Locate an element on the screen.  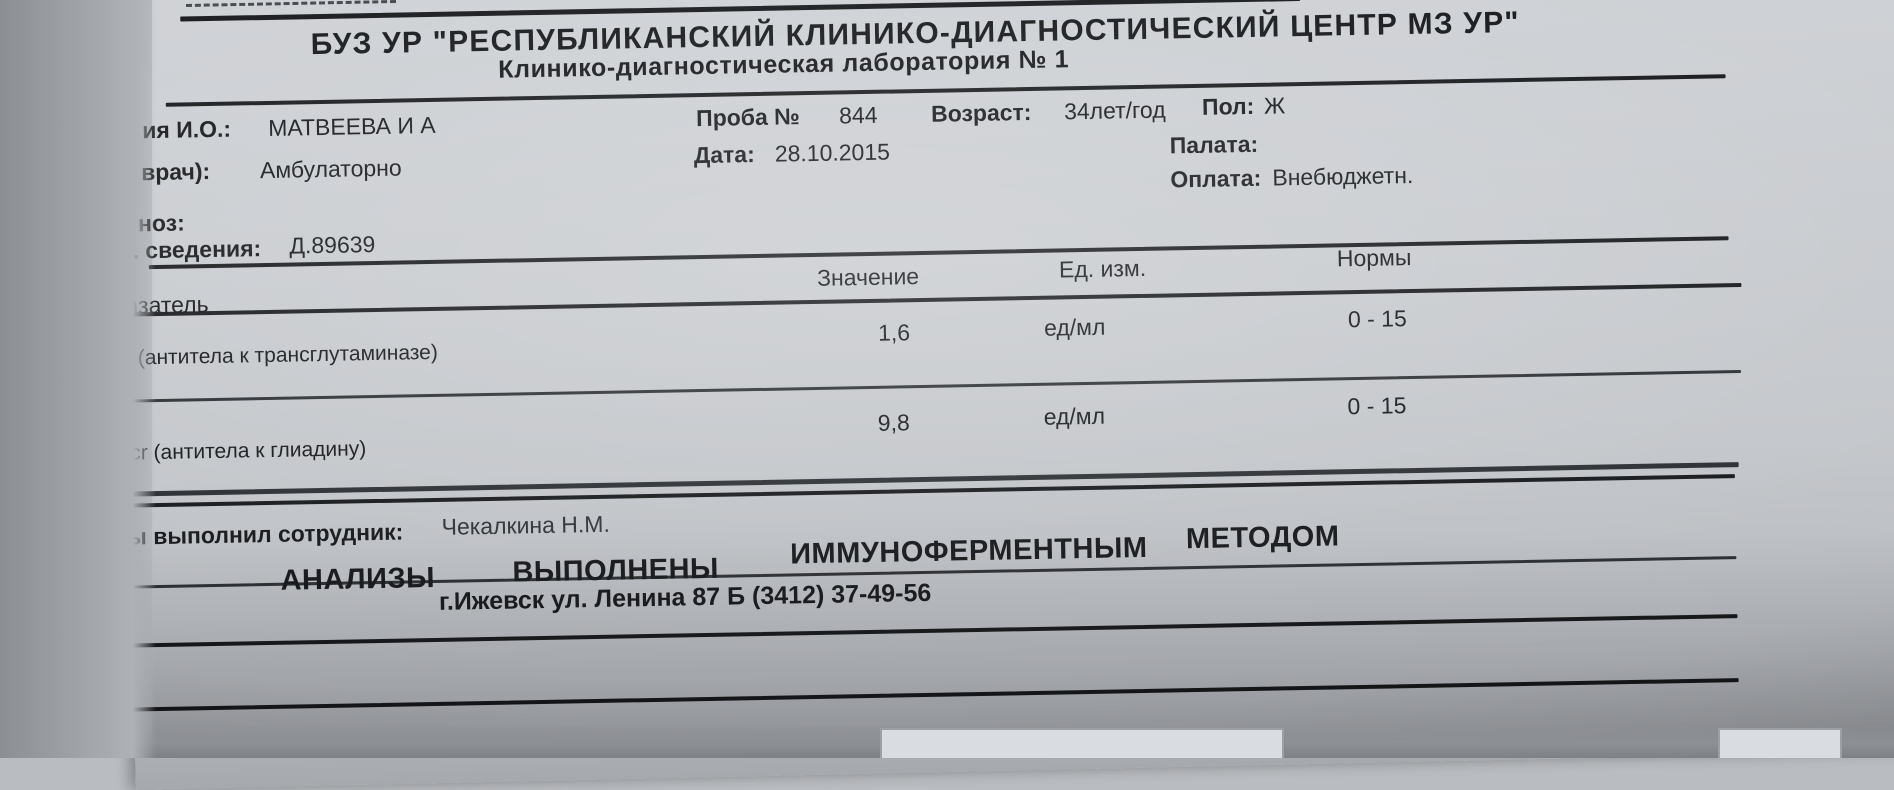
rule-row-1-top is located at coordinates (931, 386).